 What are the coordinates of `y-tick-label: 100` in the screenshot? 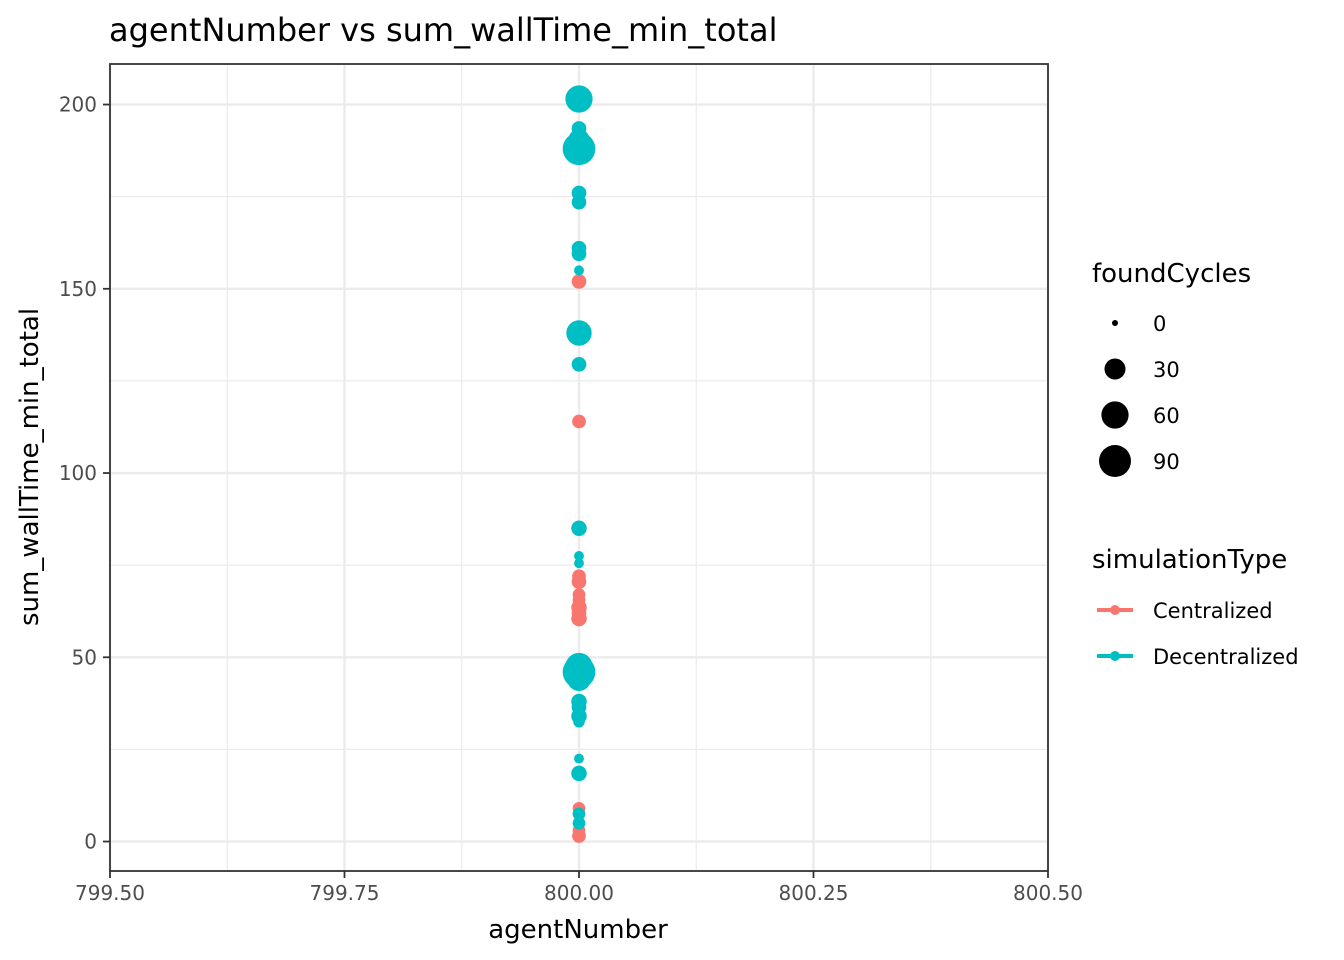 It's located at (78, 473).